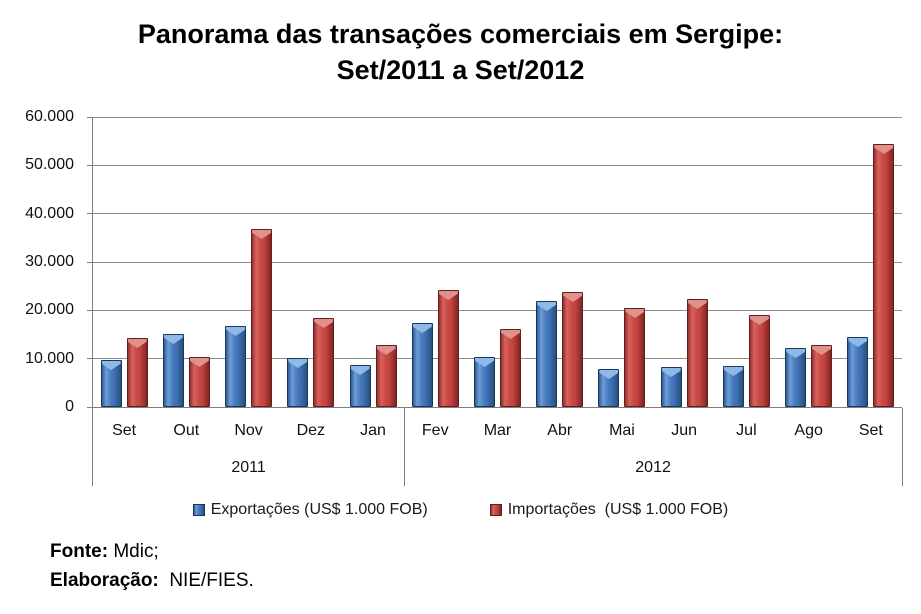 This screenshot has height=614, width=921. I want to click on month-label-nov-2: Nov, so click(248, 430).